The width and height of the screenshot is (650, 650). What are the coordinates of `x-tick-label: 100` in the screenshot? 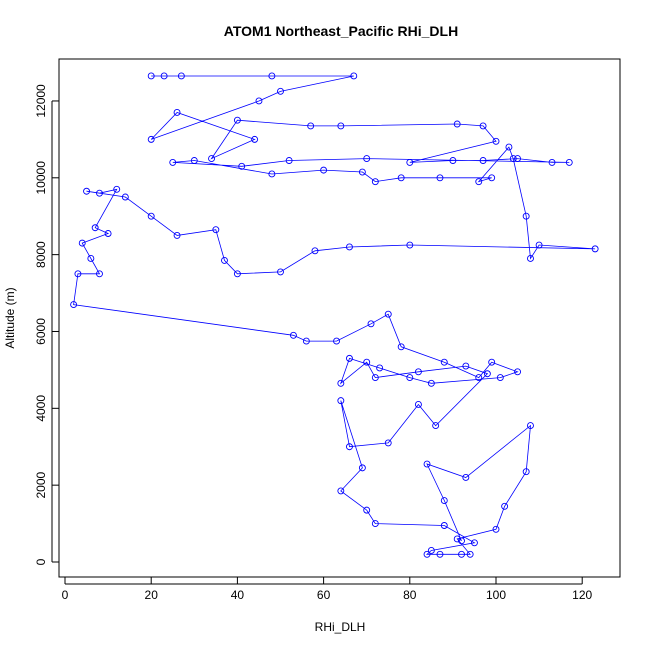 It's located at (496, 595).